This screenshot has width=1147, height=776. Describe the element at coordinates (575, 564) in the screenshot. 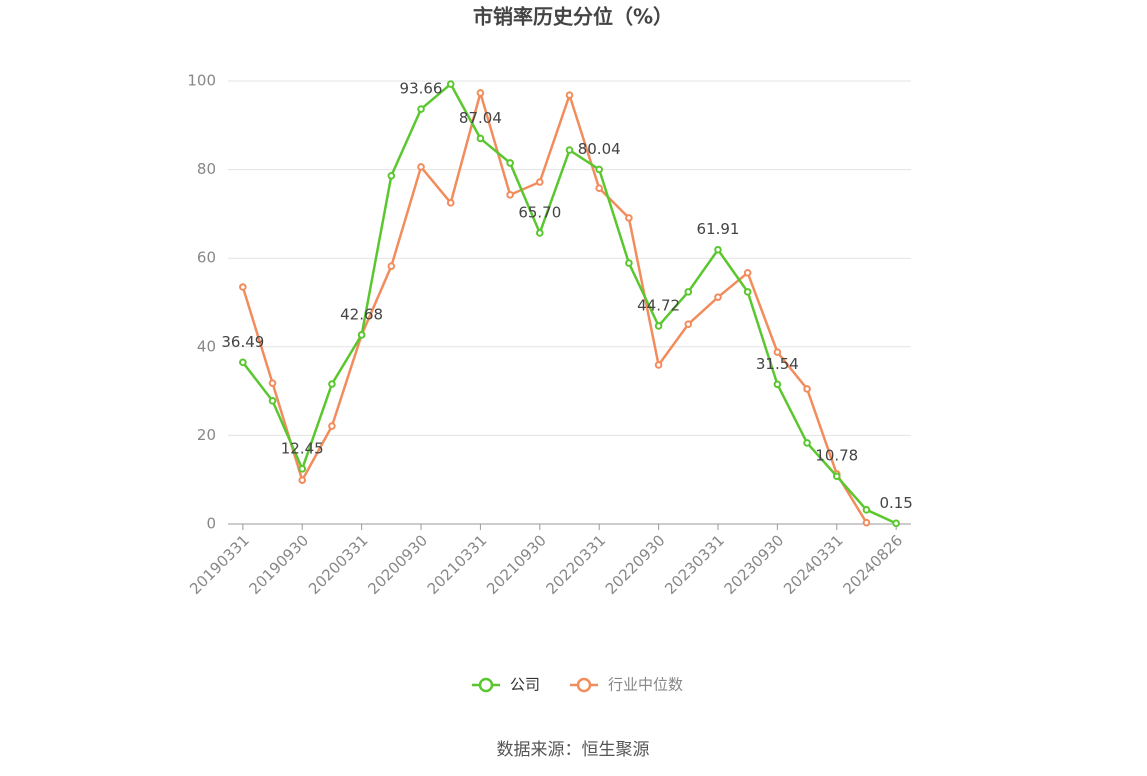

I see `x-tick-label: 20220331` at that location.